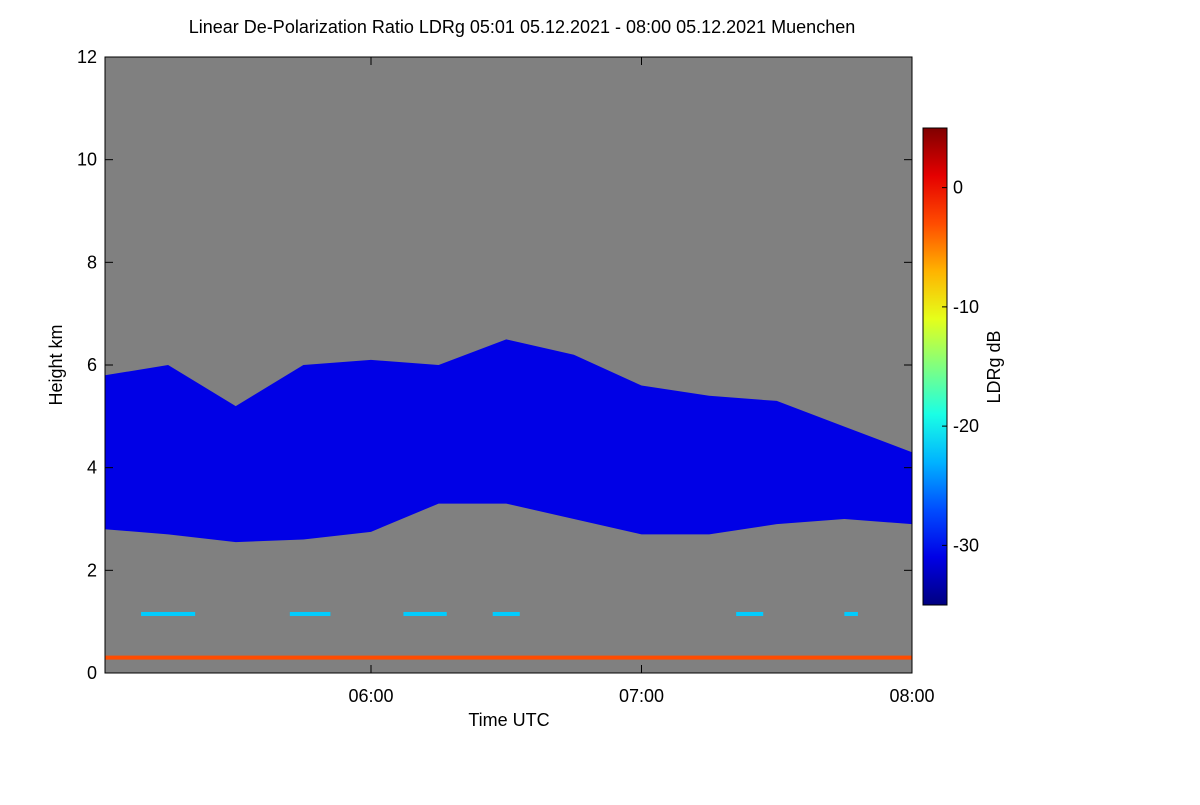  What do you see at coordinates (994, 366) in the screenshot?
I see `colorbar-label: LDRg dB` at bounding box center [994, 366].